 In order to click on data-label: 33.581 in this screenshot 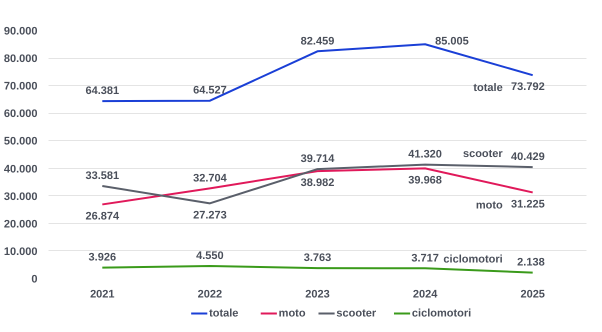, I will do `click(102, 176)`.